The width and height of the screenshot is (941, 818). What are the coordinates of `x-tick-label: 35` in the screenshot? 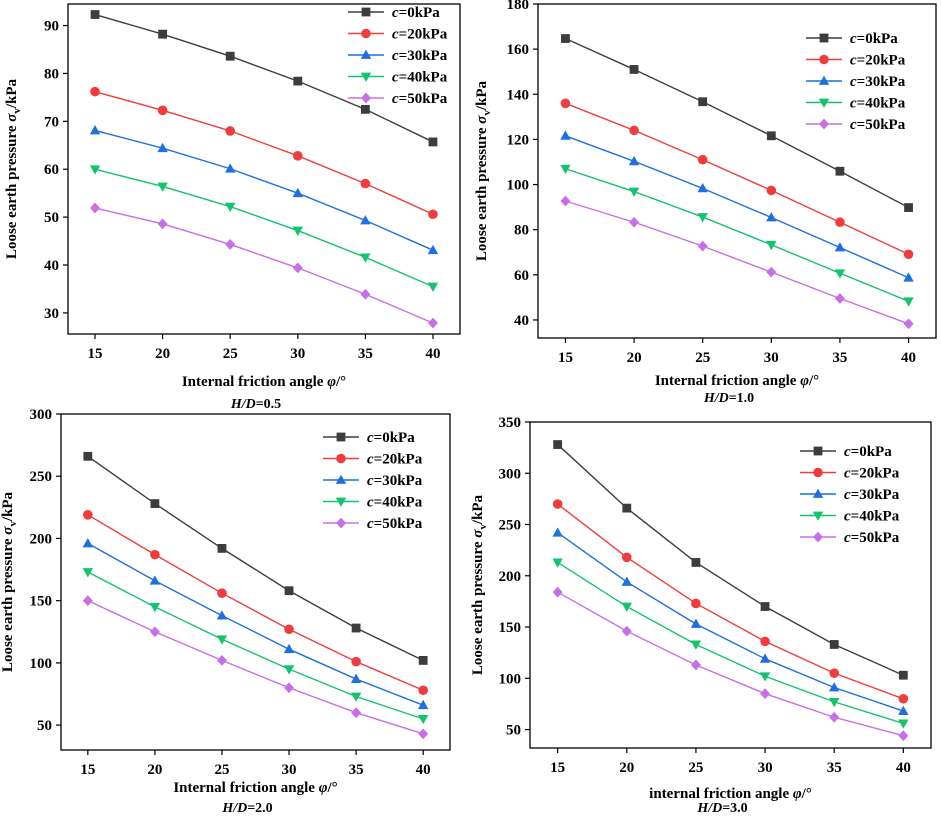 It's located at (839, 358).